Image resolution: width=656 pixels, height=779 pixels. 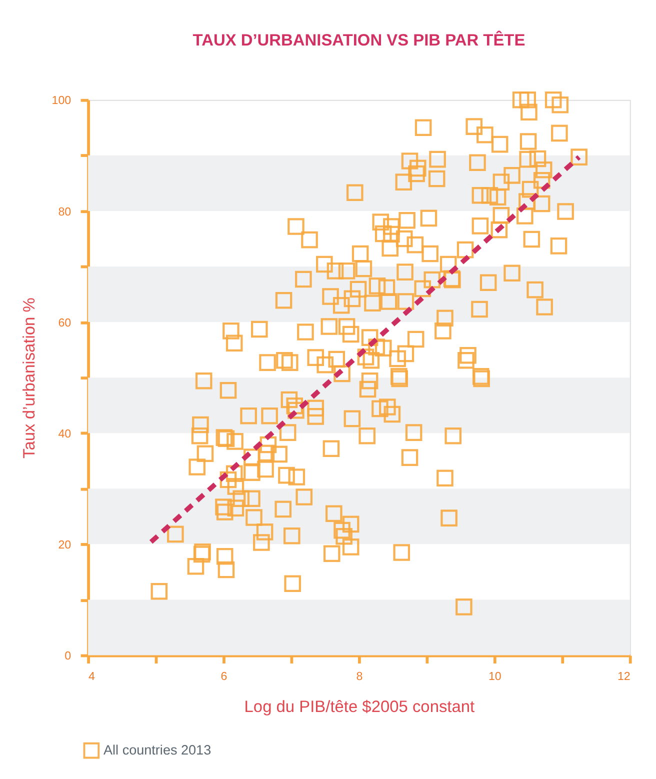 I want to click on chart-title: TAUX D’URBANISATION VS PIB PAR TÊTE, so click(x=359, y=40).